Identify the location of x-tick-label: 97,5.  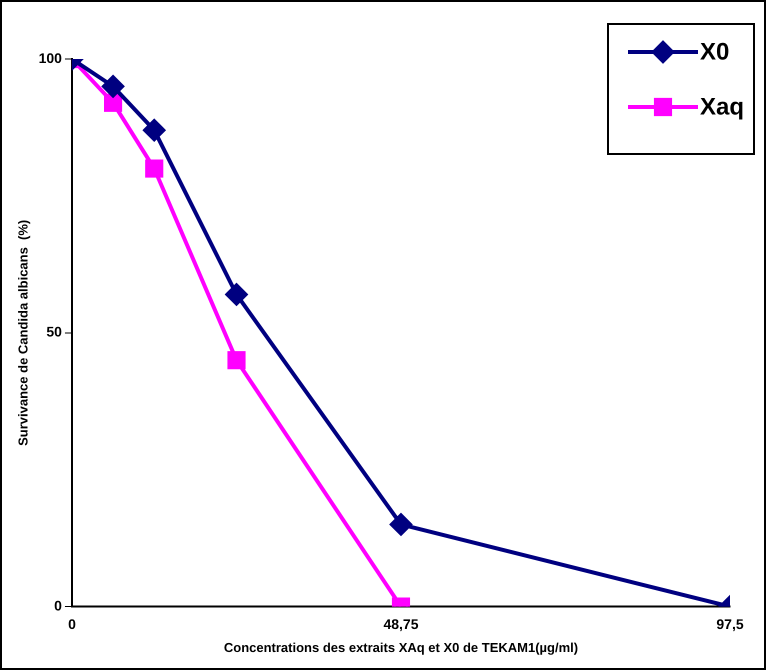
(730, 624).